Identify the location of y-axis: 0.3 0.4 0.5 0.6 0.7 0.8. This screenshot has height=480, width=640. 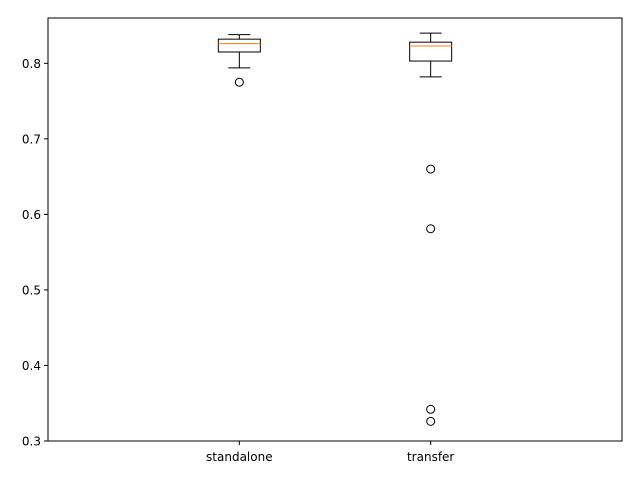
(35, 253).